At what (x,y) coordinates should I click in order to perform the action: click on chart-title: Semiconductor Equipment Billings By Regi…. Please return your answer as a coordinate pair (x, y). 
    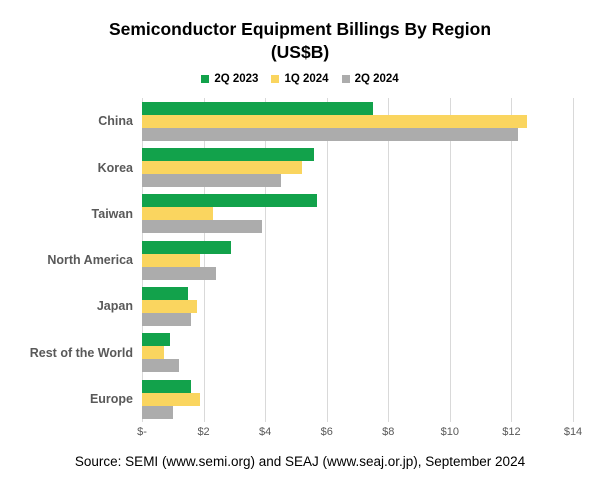
    Looking at the image, I should click on (300, 29).